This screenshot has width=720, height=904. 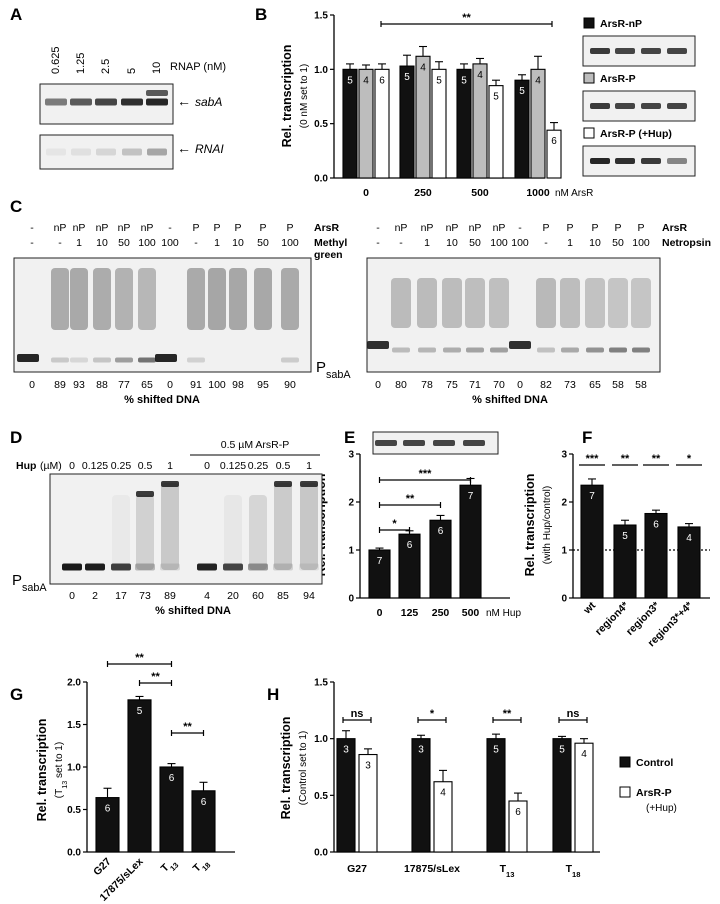 I want to click on panel-e-letter: E, so click(x=349, y=437).